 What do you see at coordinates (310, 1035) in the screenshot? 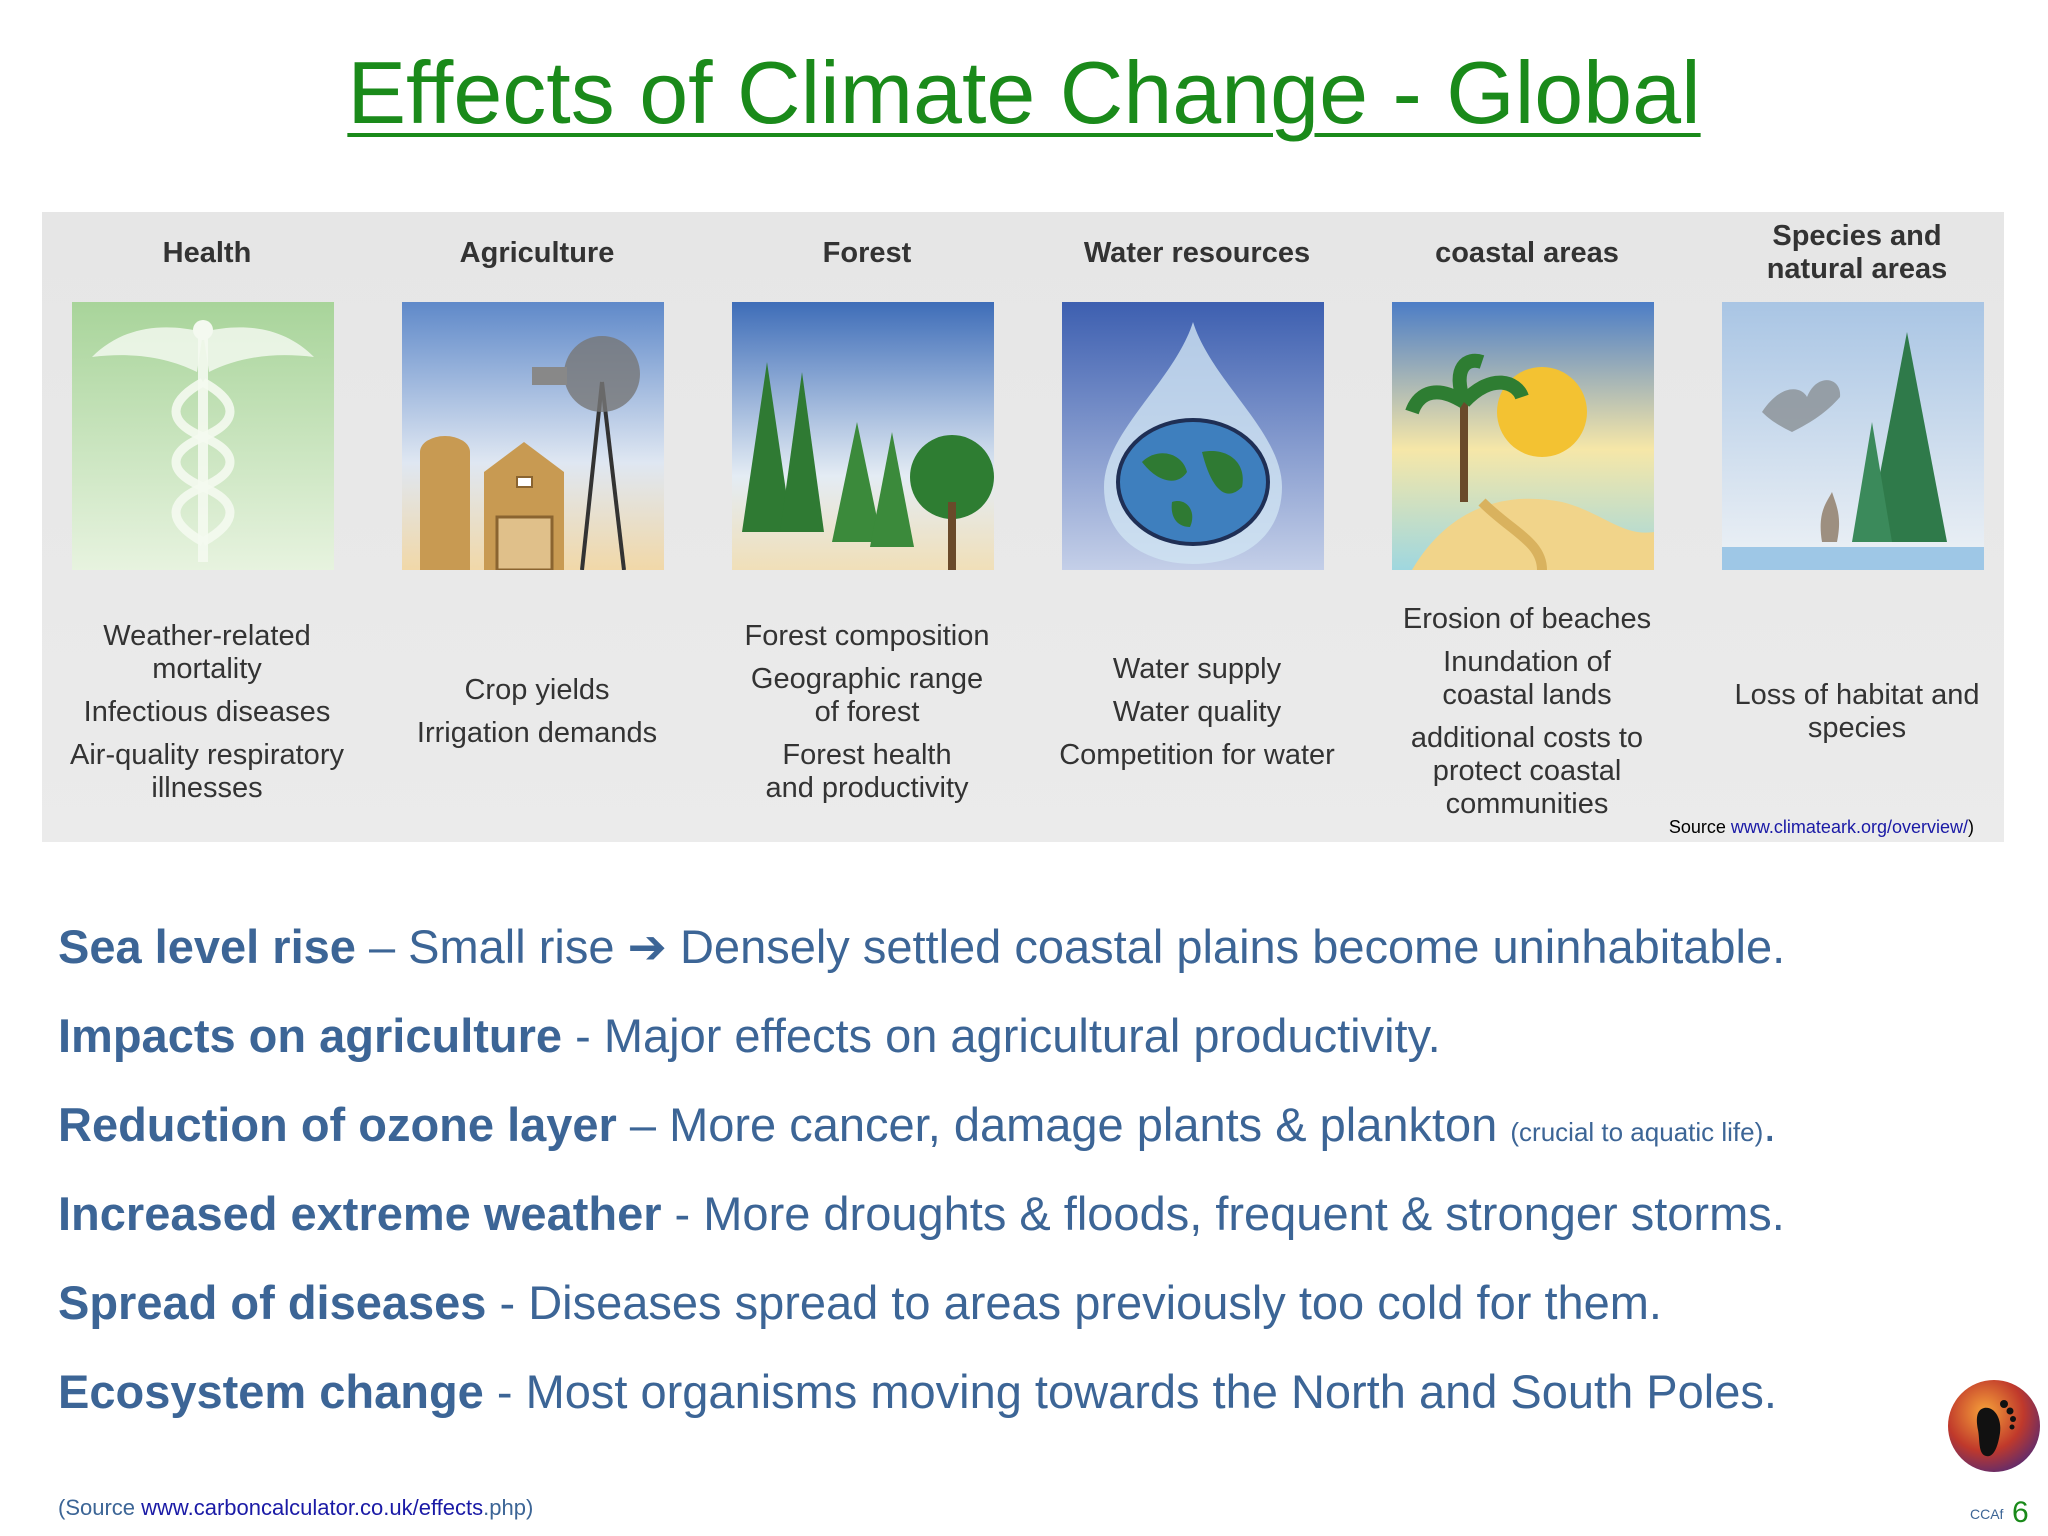
I see `effect-term: Impacts on agriculture` at bounding box center [310, 1035].